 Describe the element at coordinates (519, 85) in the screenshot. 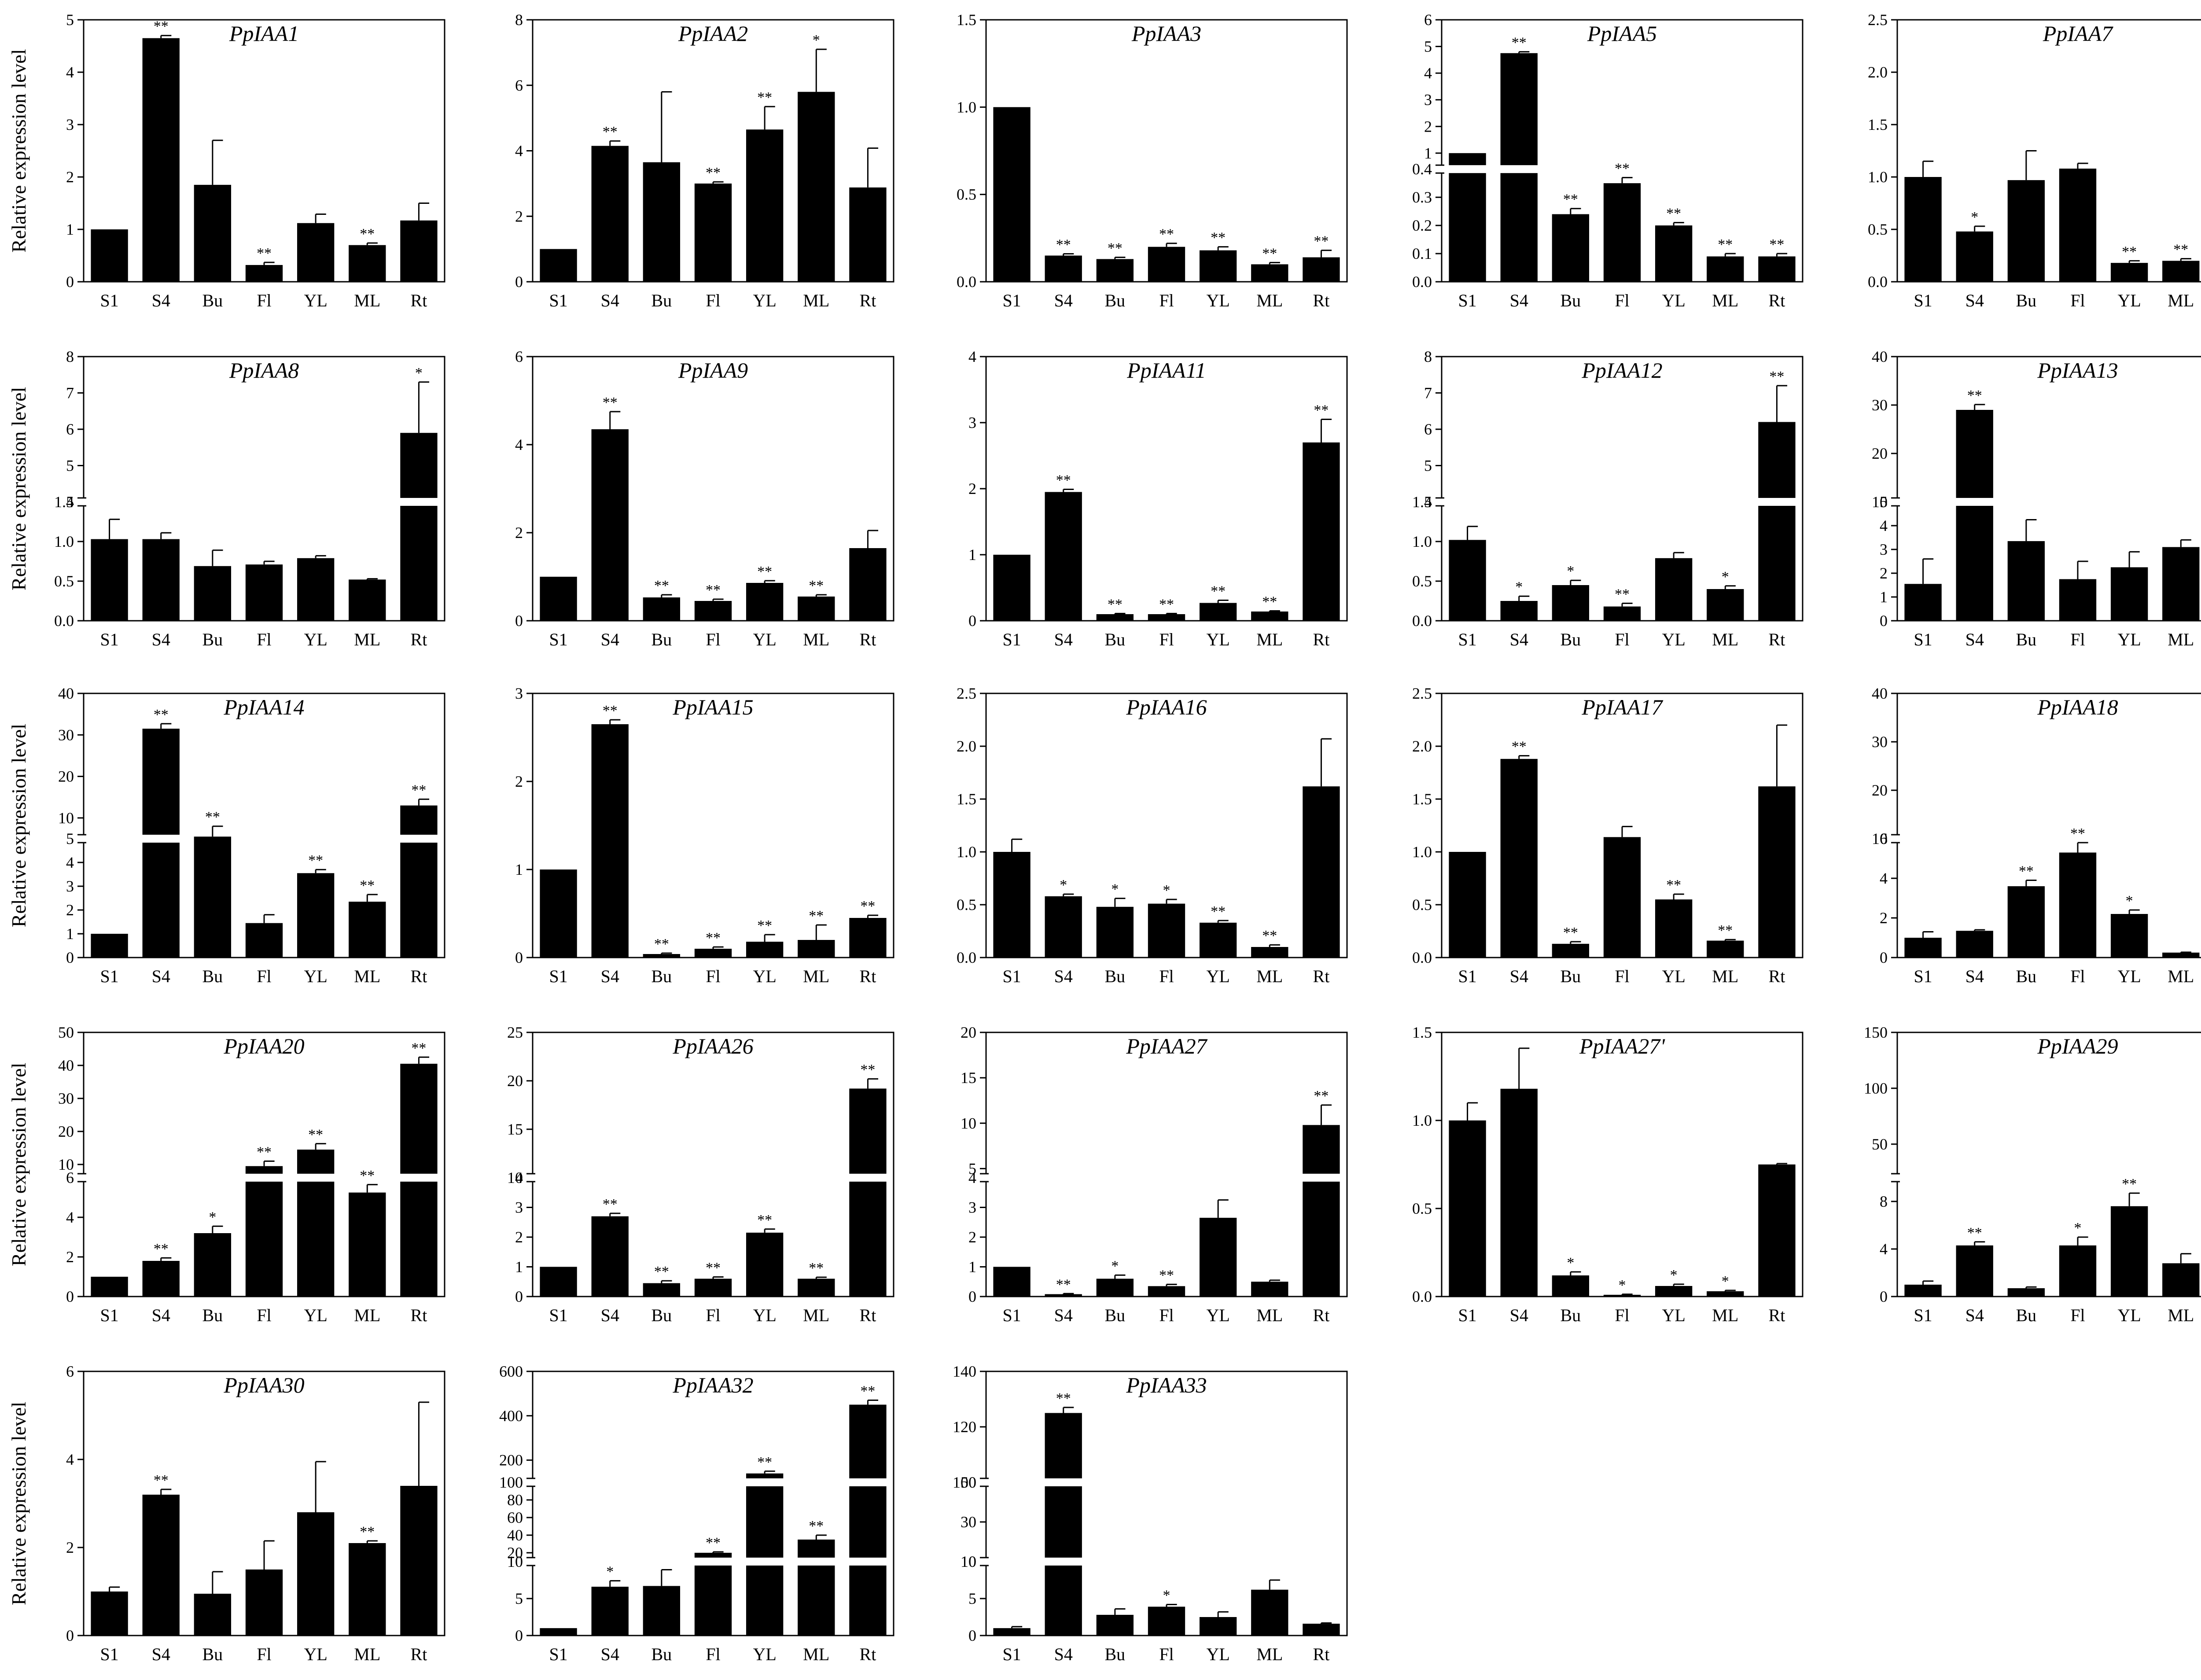

I see `y-tick-label: 6` at that location.